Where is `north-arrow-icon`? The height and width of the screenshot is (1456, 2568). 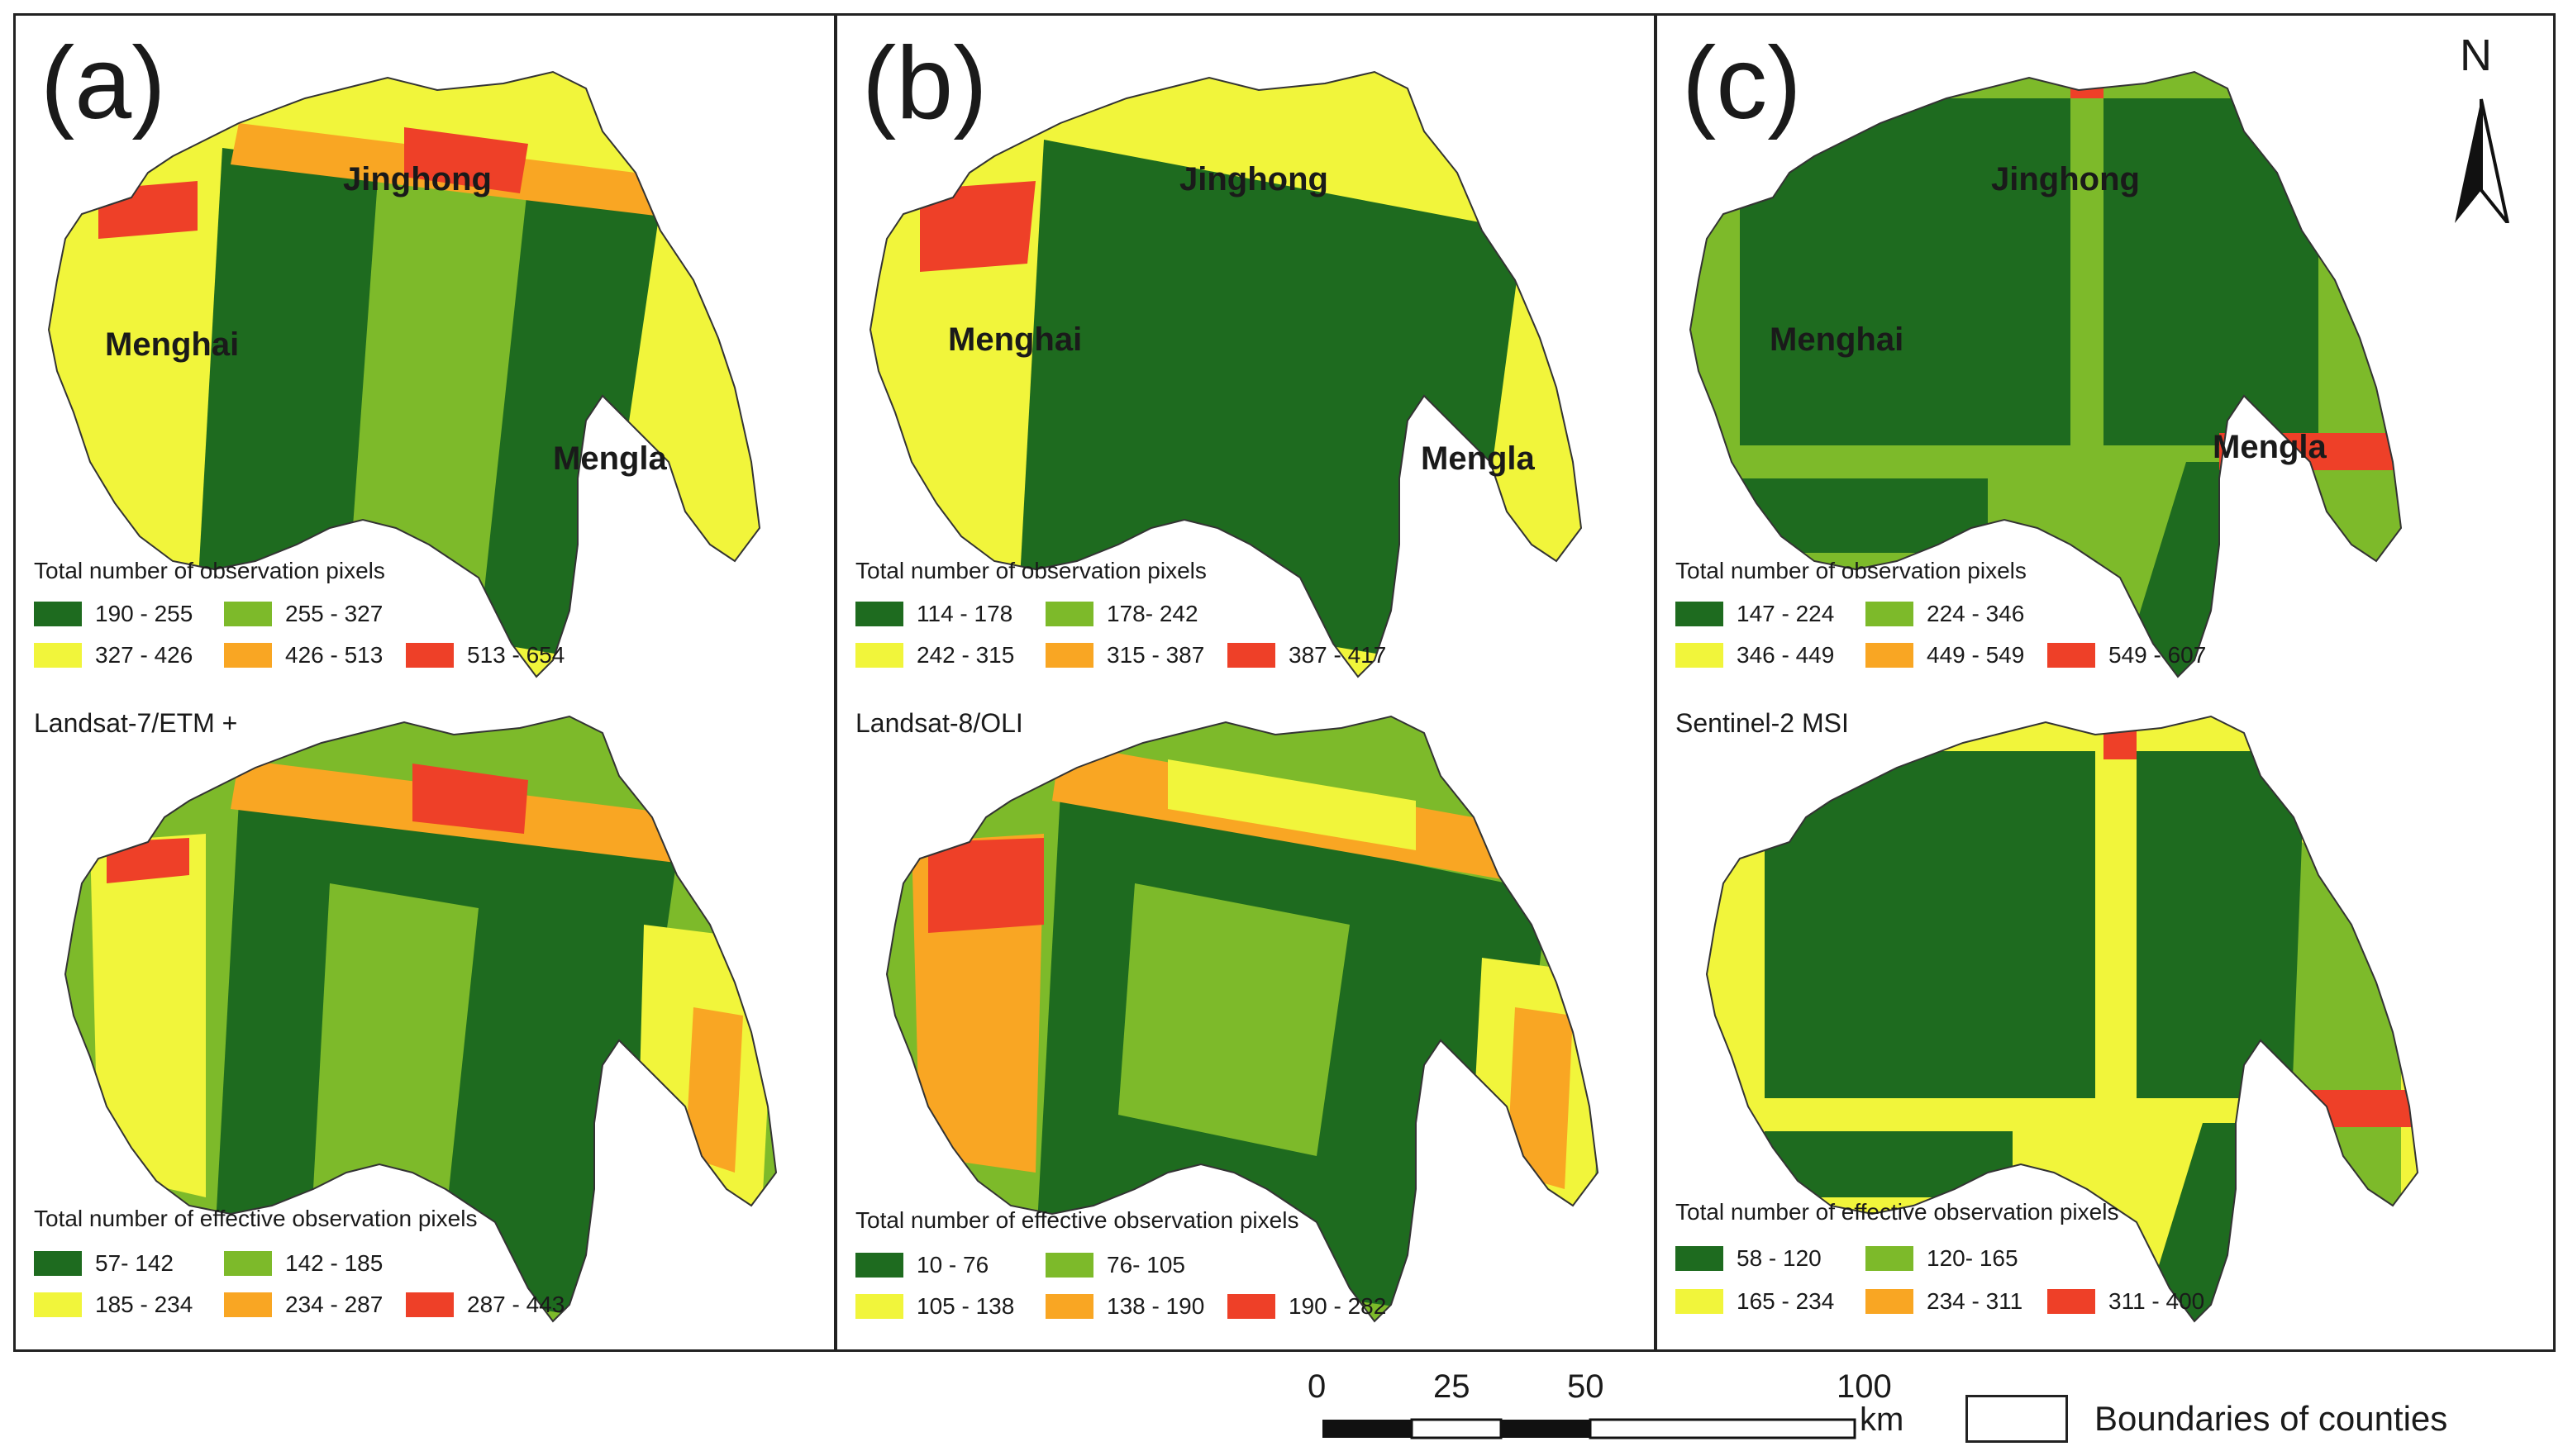 north-arrow-icon is located at coordinates (2482, 160).